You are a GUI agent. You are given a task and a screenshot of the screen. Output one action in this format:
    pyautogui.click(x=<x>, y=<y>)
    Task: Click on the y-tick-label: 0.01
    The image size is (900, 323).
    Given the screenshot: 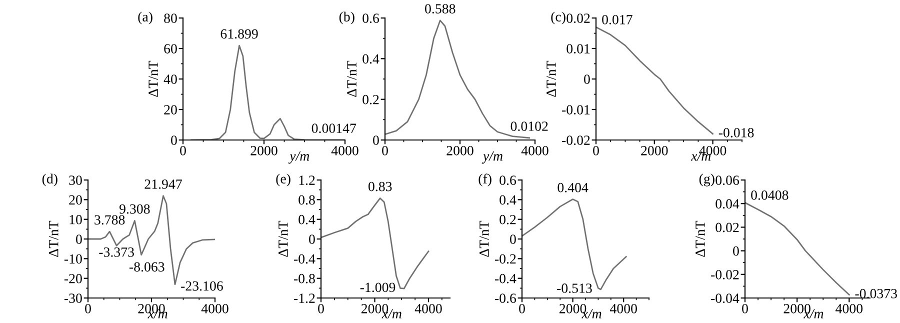 What is the action you would take?
    pyautogui.click(x=578, y=49)
    